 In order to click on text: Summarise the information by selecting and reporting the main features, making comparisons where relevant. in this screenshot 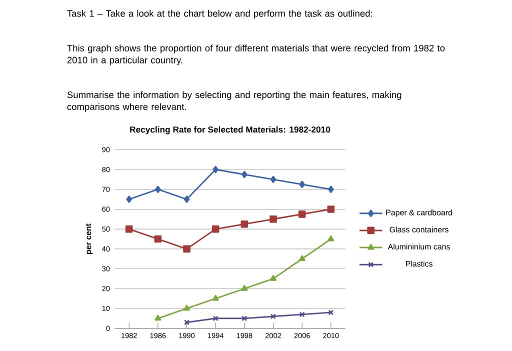, I will do `click(234, 101)`.